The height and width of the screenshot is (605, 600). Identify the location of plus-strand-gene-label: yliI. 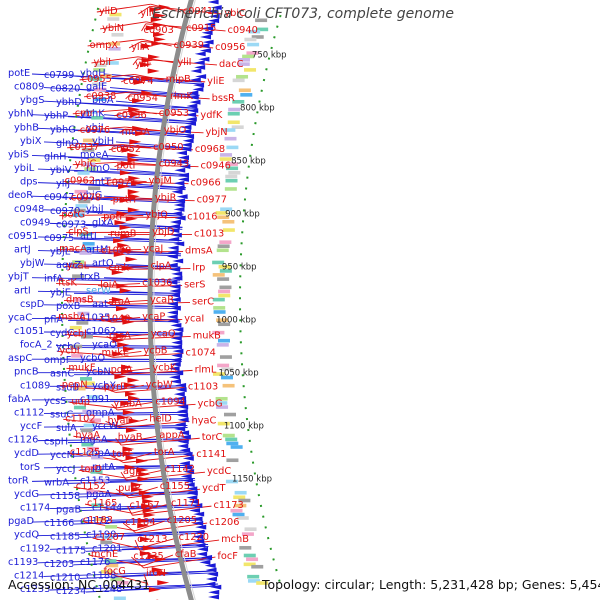
(184, 62).